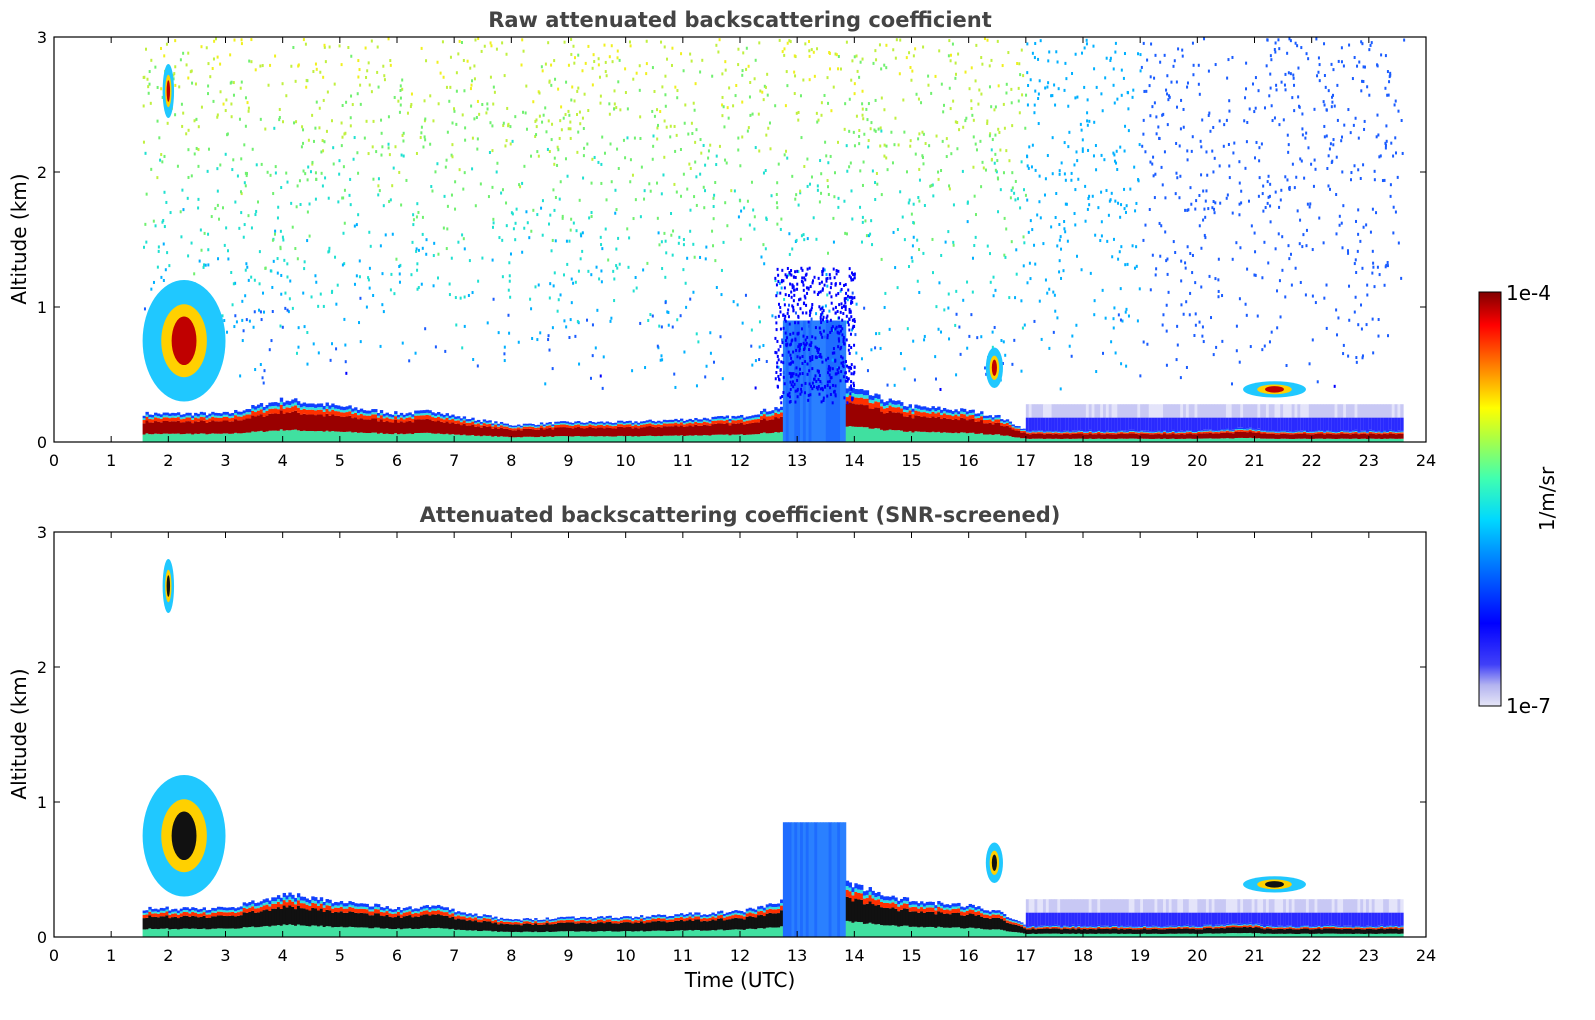 This screenshot has height=1020, width=1595. I want to click on faint-residual-layer, so click(1387, 417).